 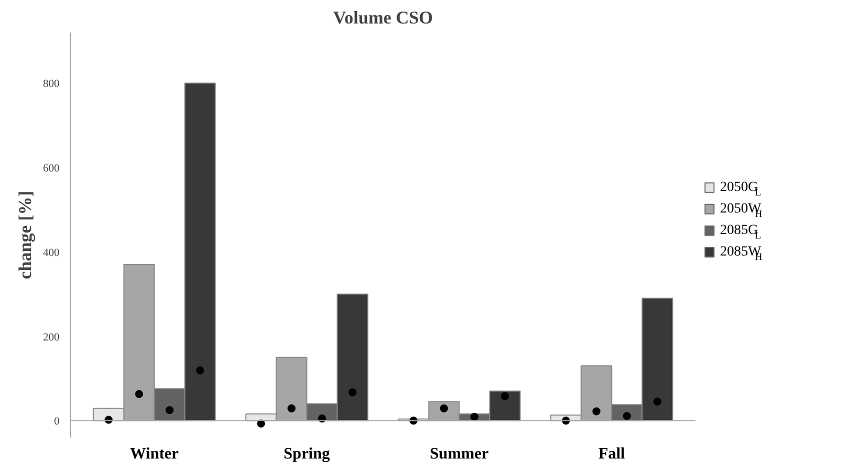 What do you see at coordinates (57, 422) in the screenshot?
I see `y-tick-label: 0` at bounding box center [57, 422].